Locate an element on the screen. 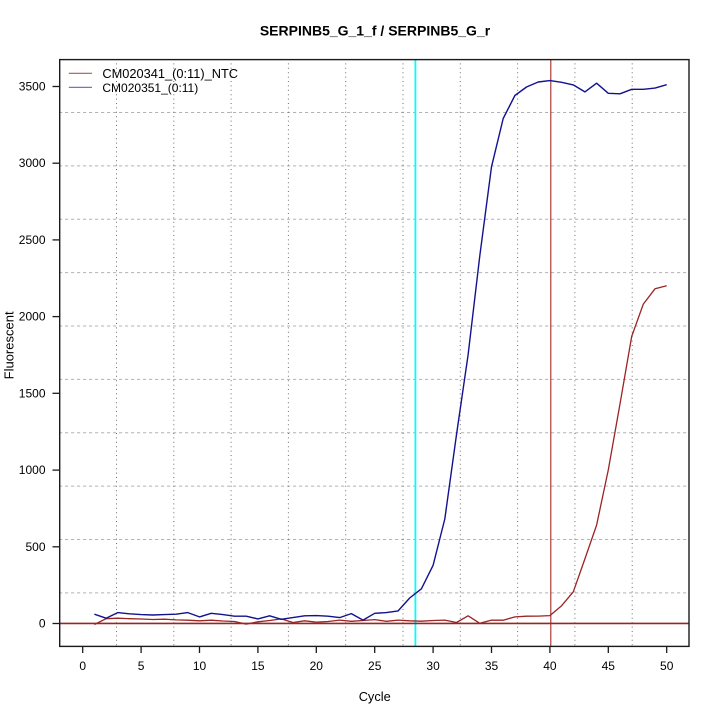 The width and height of the screenshot is (720, 725). svg-text: 30 is located at coordinates (433, 666).